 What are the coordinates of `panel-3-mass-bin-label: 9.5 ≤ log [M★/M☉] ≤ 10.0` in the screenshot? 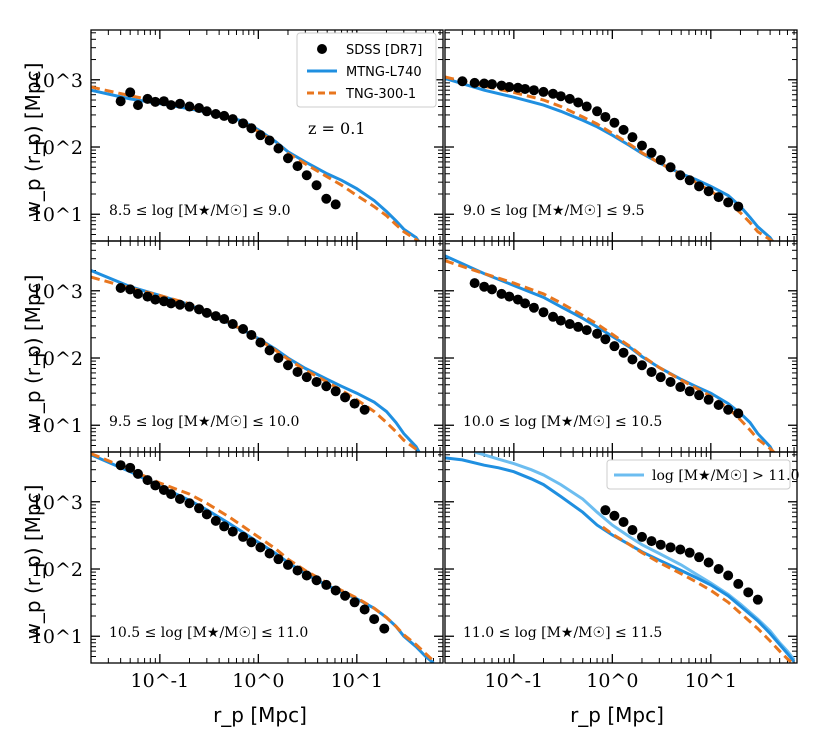 It's located at (204, 422).